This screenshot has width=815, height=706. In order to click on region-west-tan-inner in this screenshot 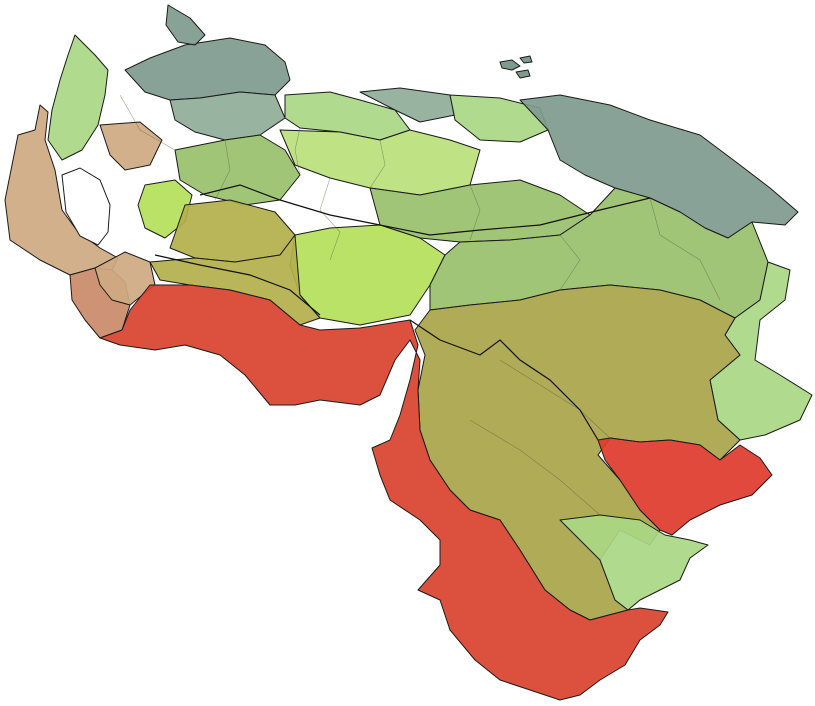, I will do `click(131, 146)`.